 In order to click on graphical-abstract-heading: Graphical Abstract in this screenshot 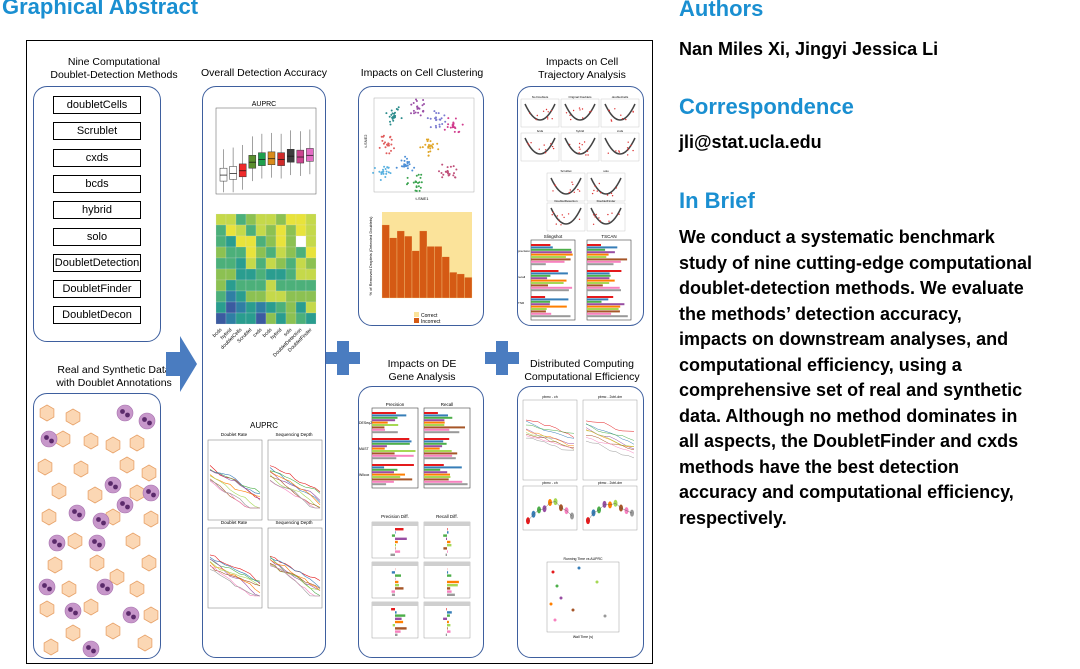, I will do `click(100, 9)`.